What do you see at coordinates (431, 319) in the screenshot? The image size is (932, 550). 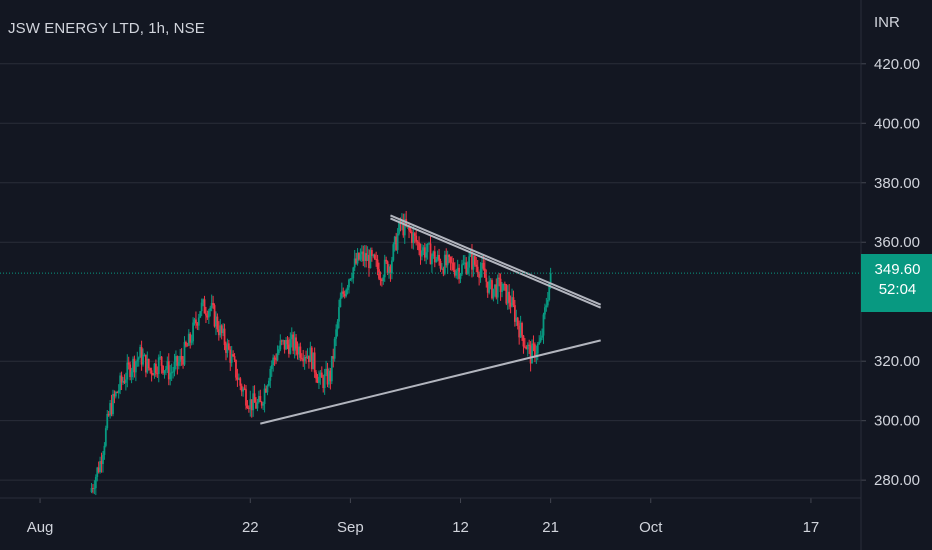 I see `trendline-drawings` at bounding box center [431, 319].